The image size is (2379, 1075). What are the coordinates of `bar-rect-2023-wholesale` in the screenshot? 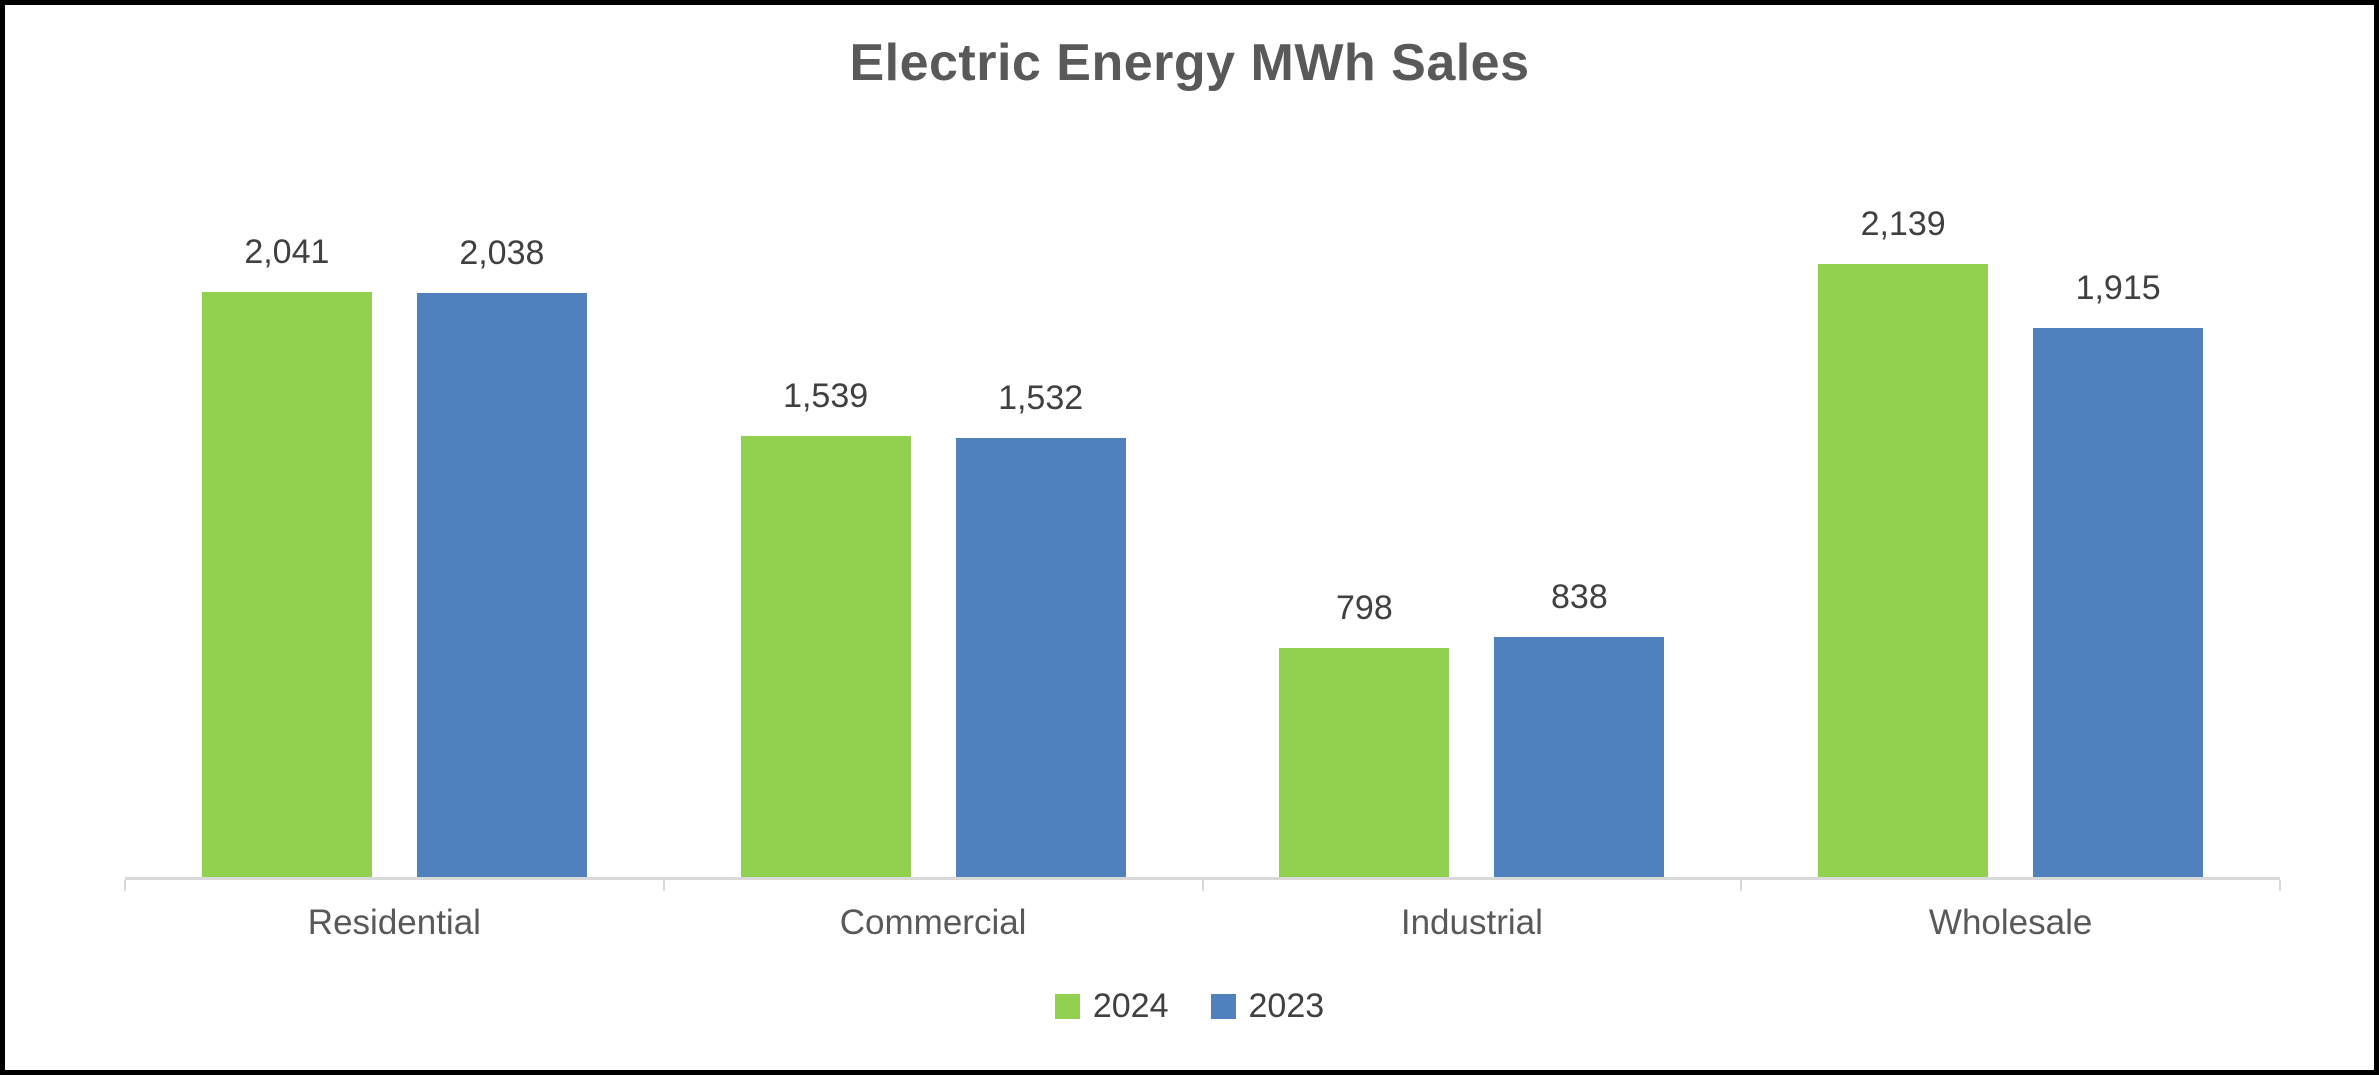 It's located at (2118, 602).